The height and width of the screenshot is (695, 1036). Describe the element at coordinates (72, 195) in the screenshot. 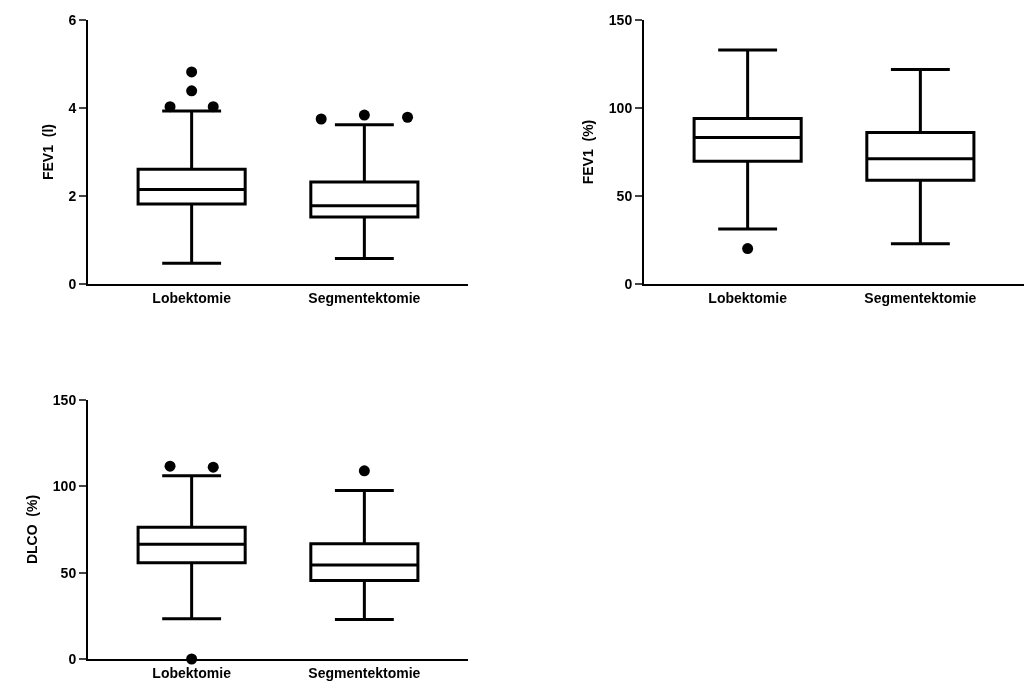

I see `y-tick-label: 2` at that location.